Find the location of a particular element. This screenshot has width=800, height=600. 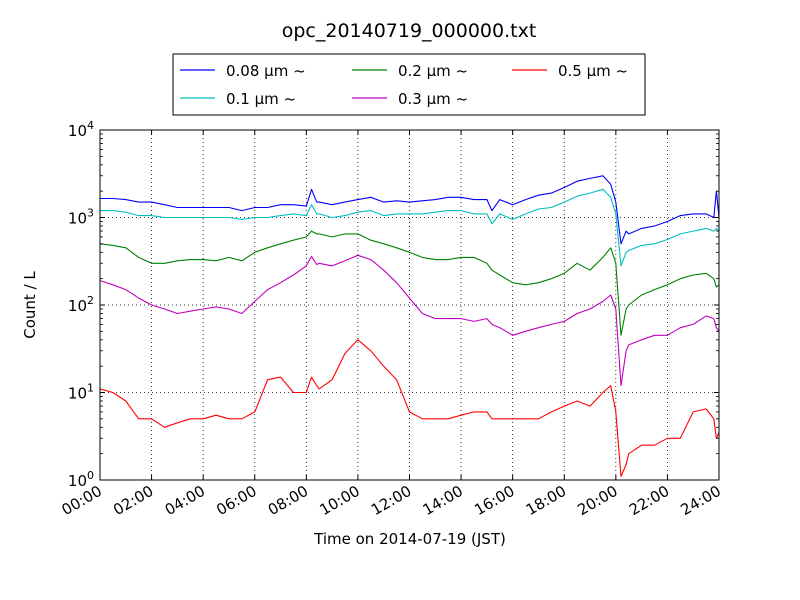

legend-label-0: 0.08 μm ~ is located at coordinates (266, 71).